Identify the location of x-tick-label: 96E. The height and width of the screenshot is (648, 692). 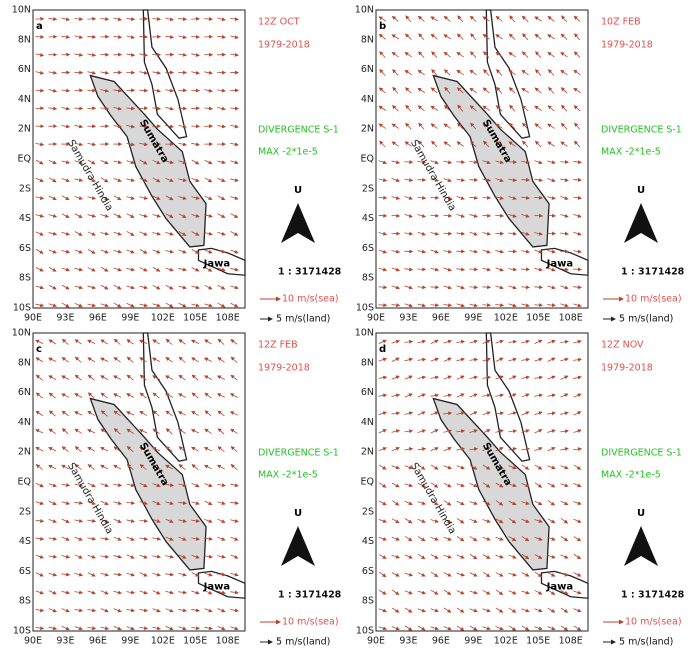
(98, 318).